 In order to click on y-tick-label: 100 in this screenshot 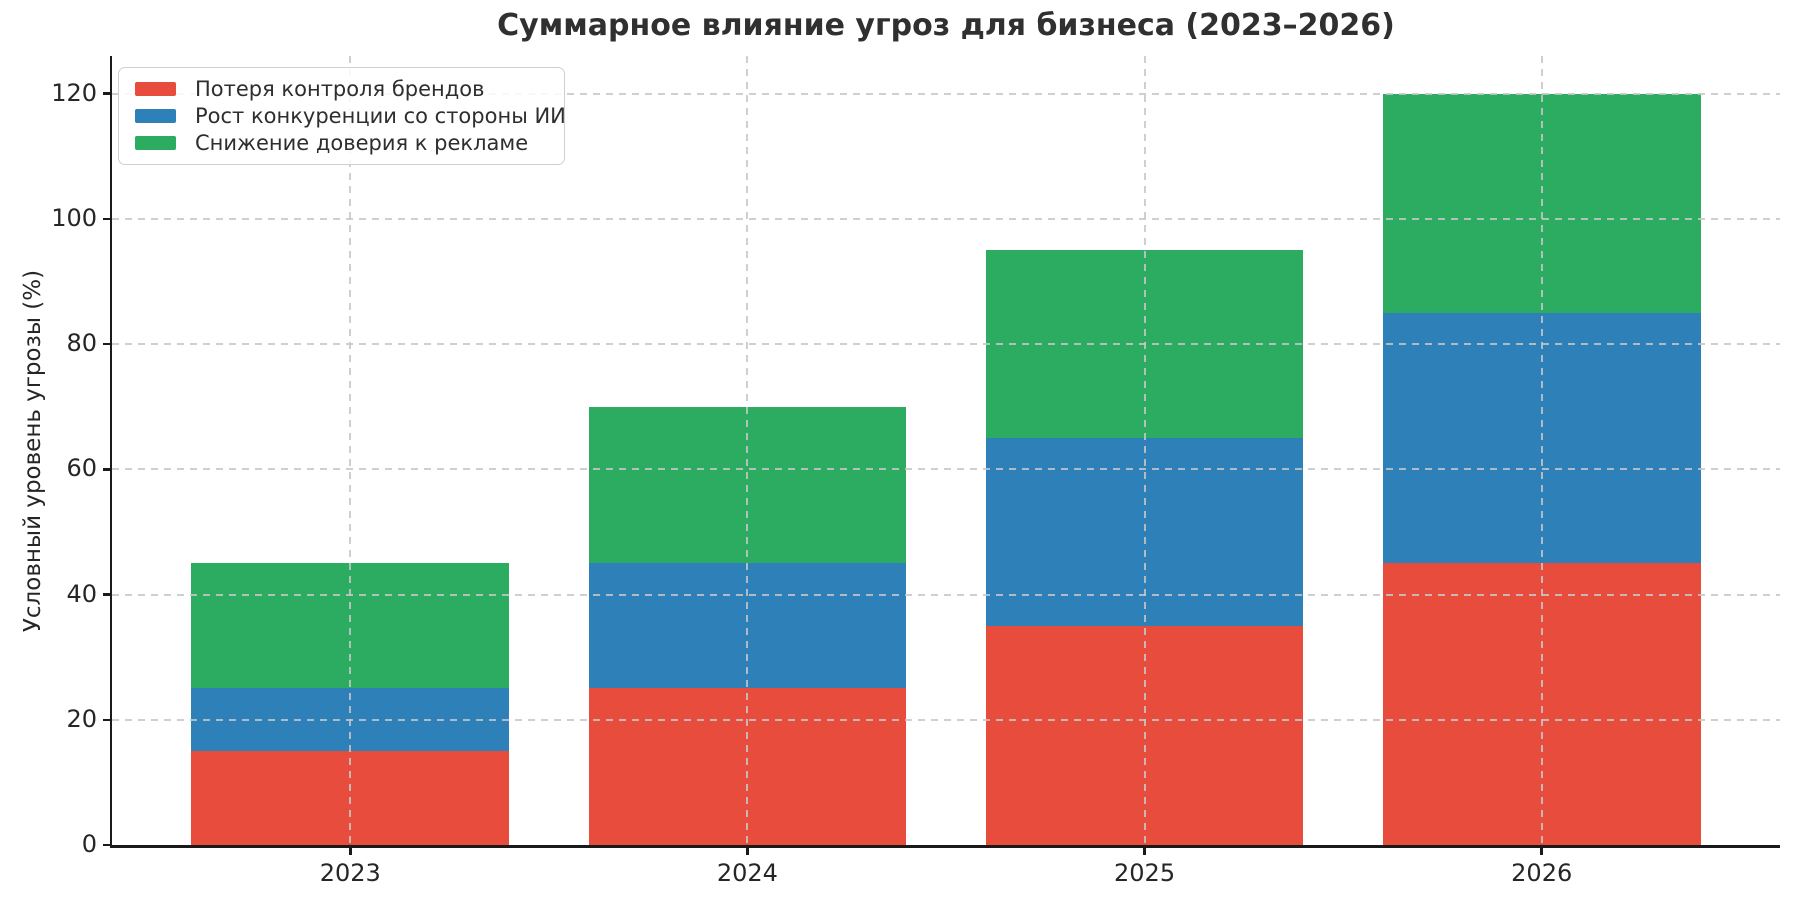, I will do `click(74, 217)`.